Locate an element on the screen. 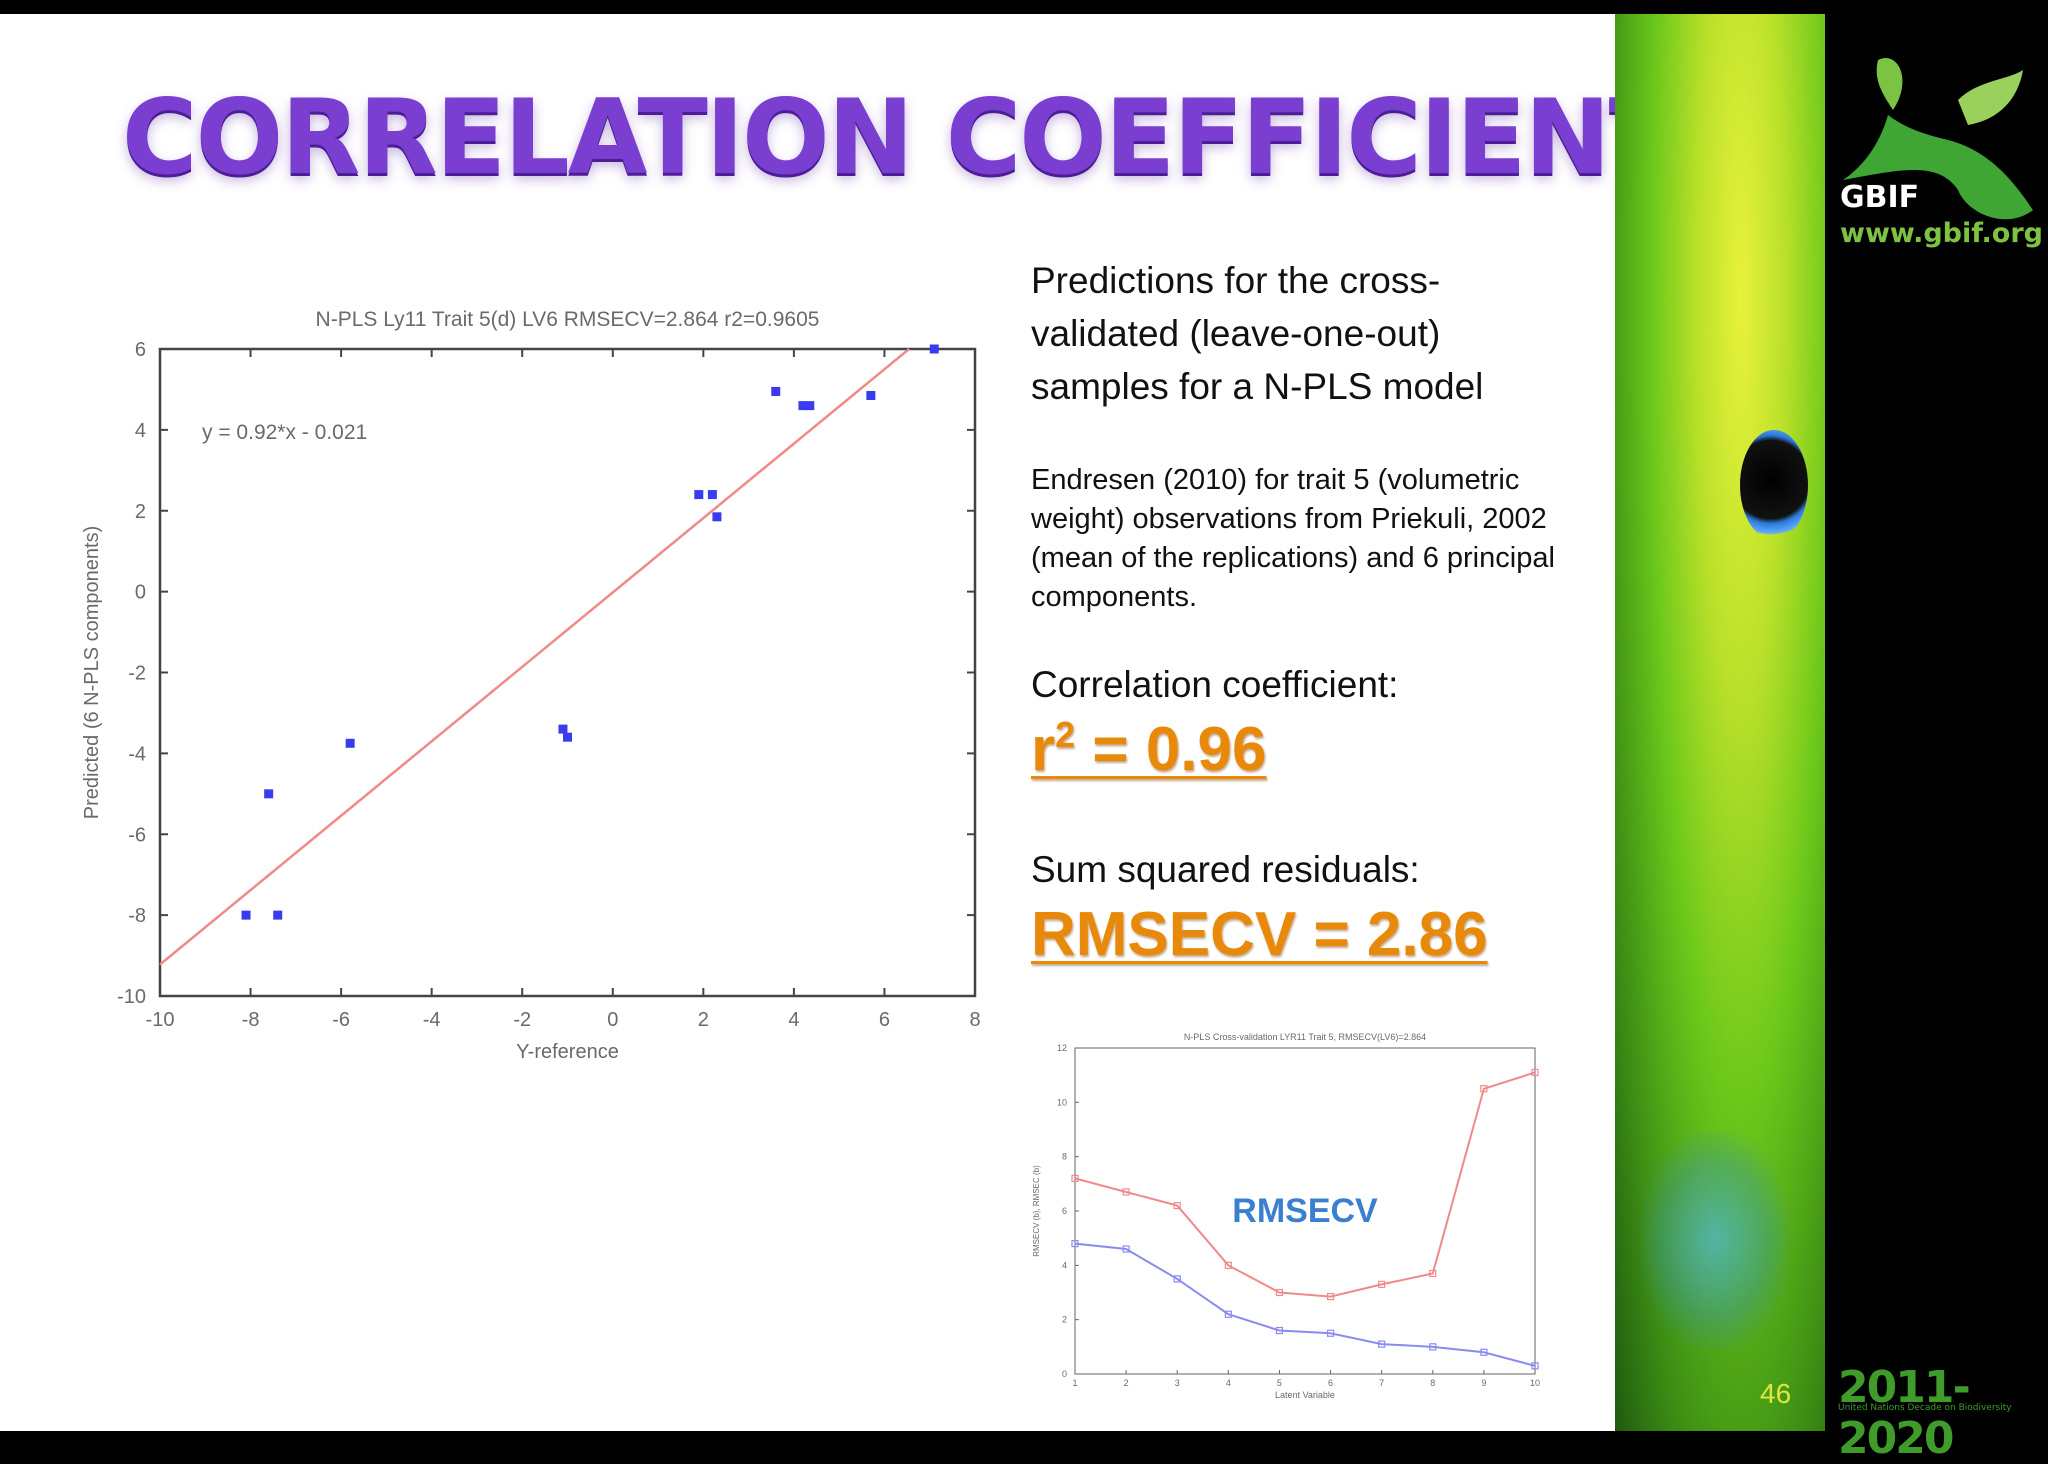  gecko-foot is located at coordinates (1715, 1240).